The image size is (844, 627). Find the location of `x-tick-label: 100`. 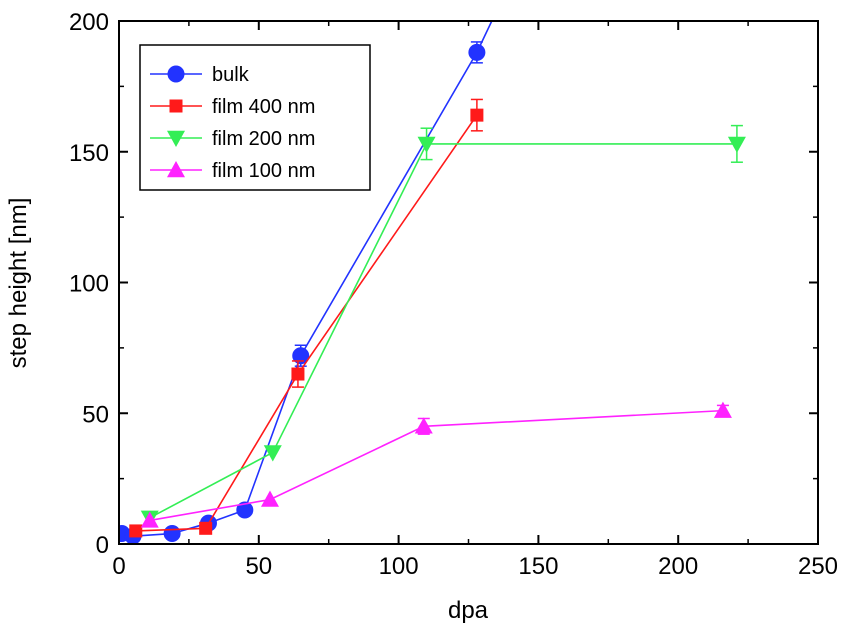

x-tick-label: 100 is located at coordinates (399, 566).